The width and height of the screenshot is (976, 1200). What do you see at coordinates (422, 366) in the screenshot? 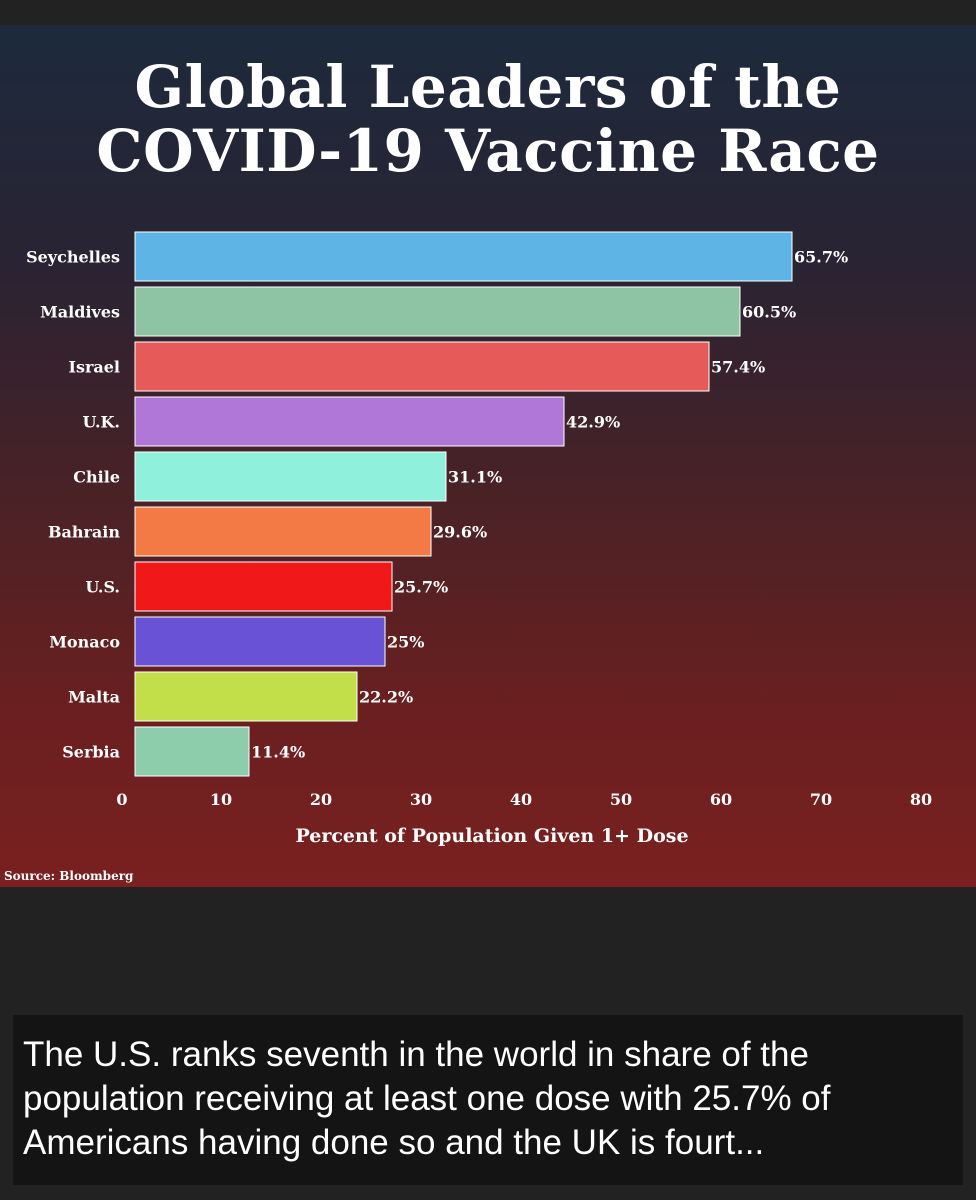
I see `bar-israel` at bounding box center [422, 366].